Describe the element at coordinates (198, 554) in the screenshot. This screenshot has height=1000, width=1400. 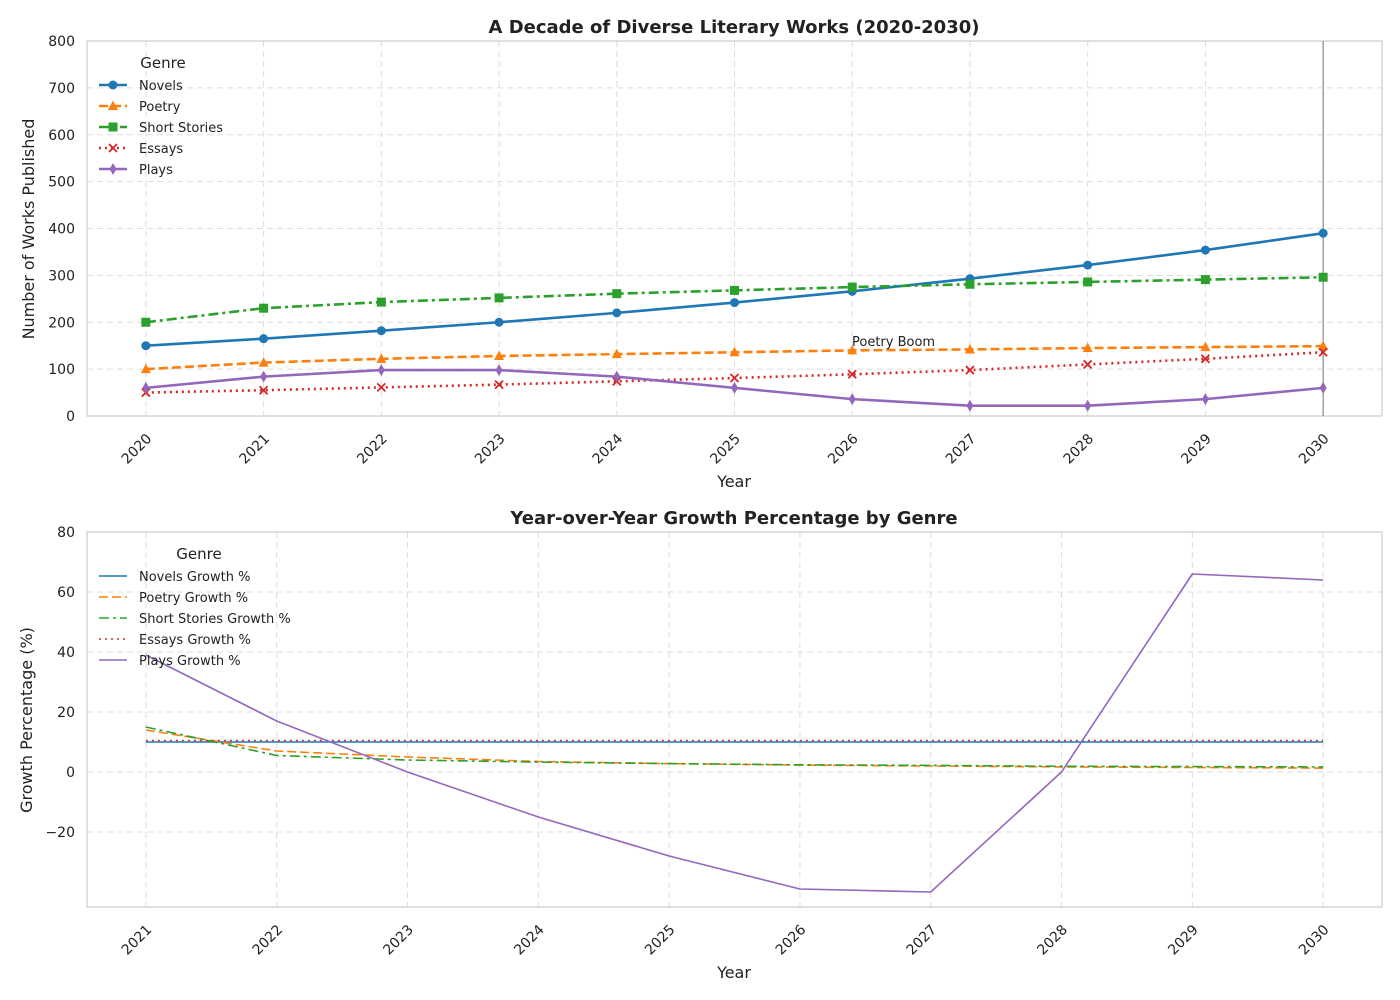
I see `chart-bottom-legend-title: Genre` at that location.